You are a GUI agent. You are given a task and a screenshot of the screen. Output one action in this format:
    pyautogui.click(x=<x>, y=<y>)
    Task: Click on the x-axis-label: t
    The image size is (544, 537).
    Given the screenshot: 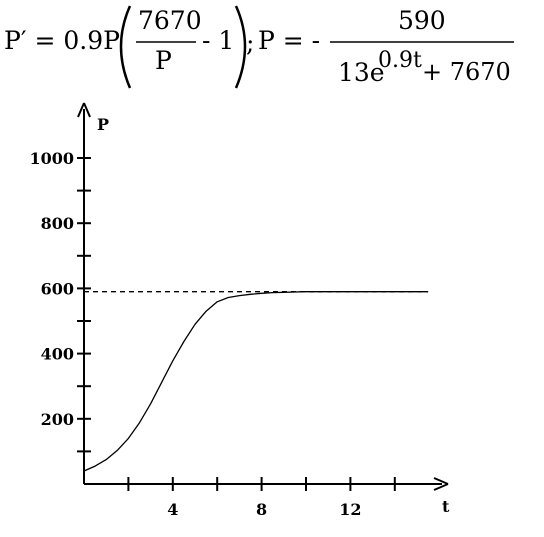 What is the action you would take?
    pyautogui.click(x=446, y=506)
    